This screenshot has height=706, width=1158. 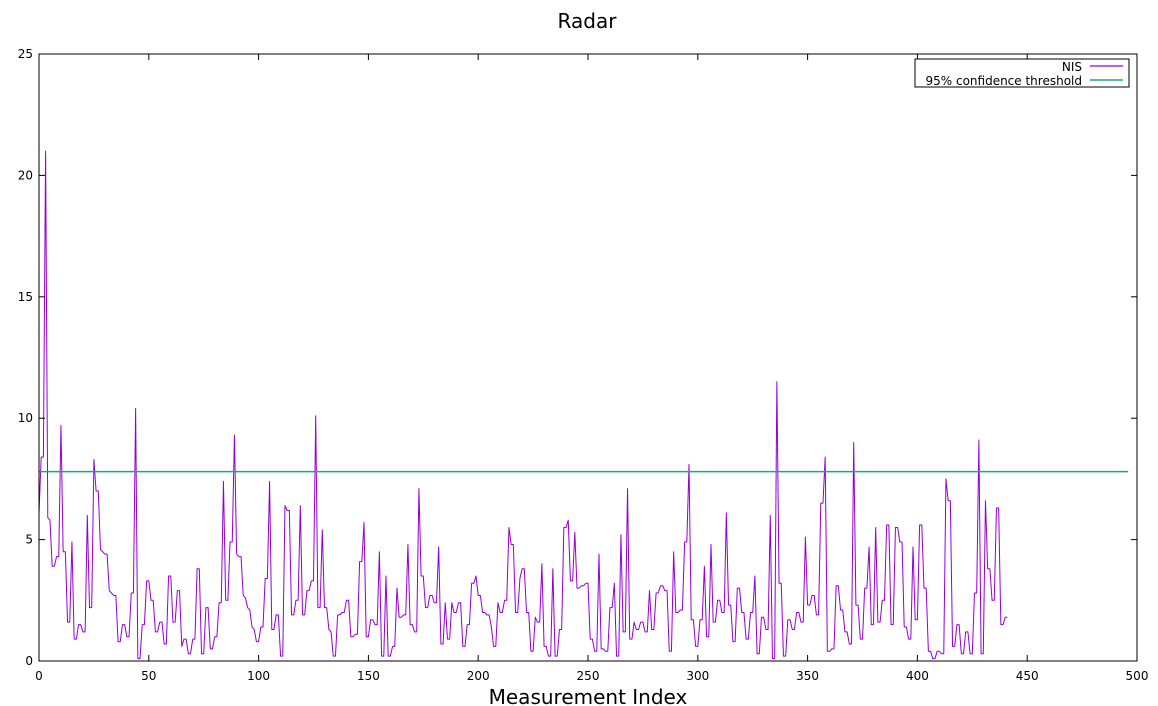 I want to click on y-tick-label: 0, so click(x=29, y=661).